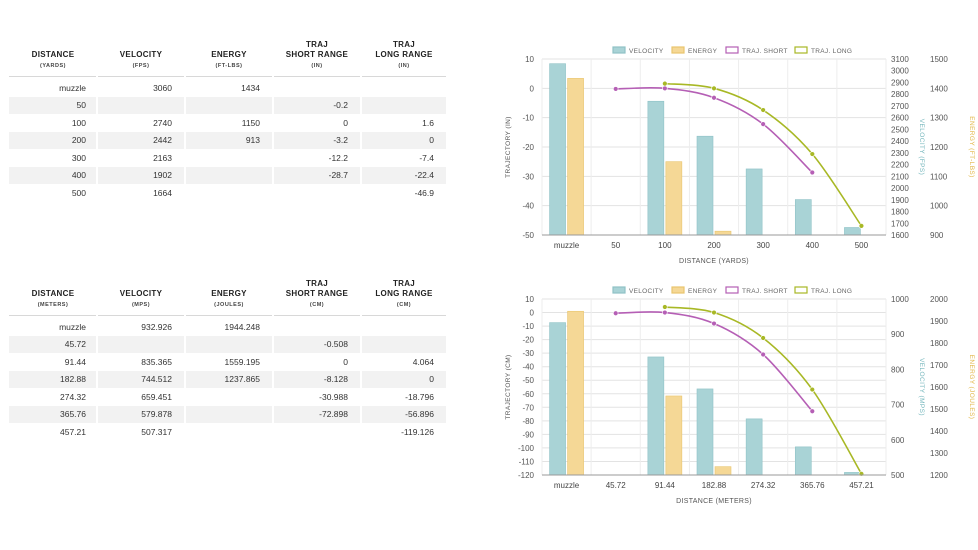 The width and height of the screenshot is (978, 550). I want to click on table-cell: 1559.195, so click(229, 362).